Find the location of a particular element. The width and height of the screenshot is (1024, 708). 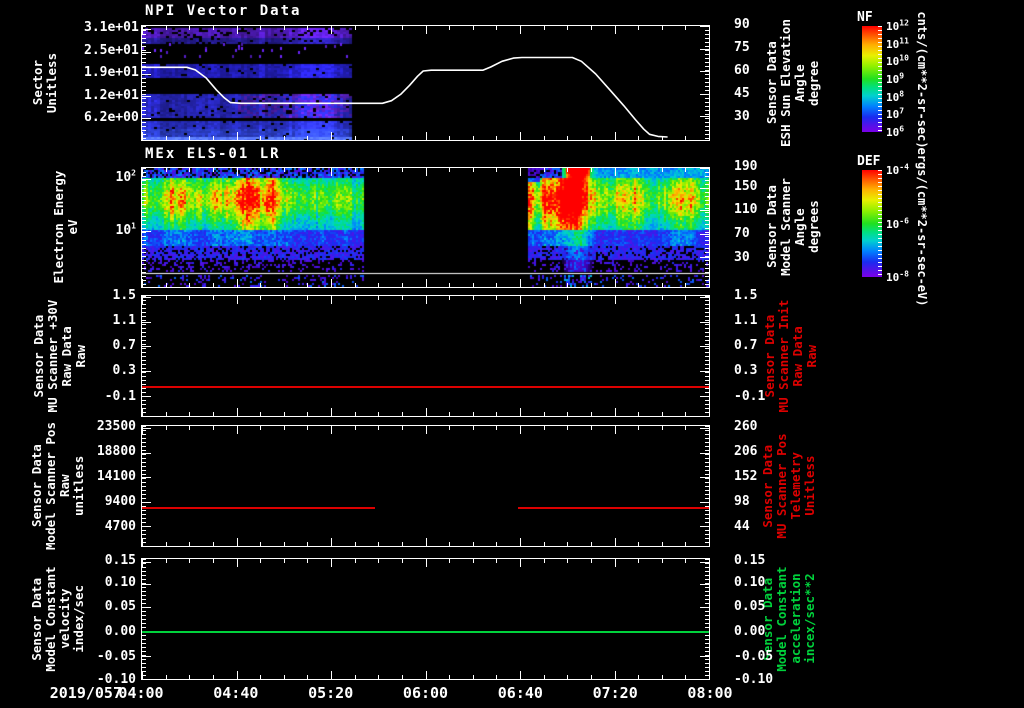

panel3-ylabel: Sensor Data MU Scanner +30V Raw Data Raw is located at coordinates (59, 356).